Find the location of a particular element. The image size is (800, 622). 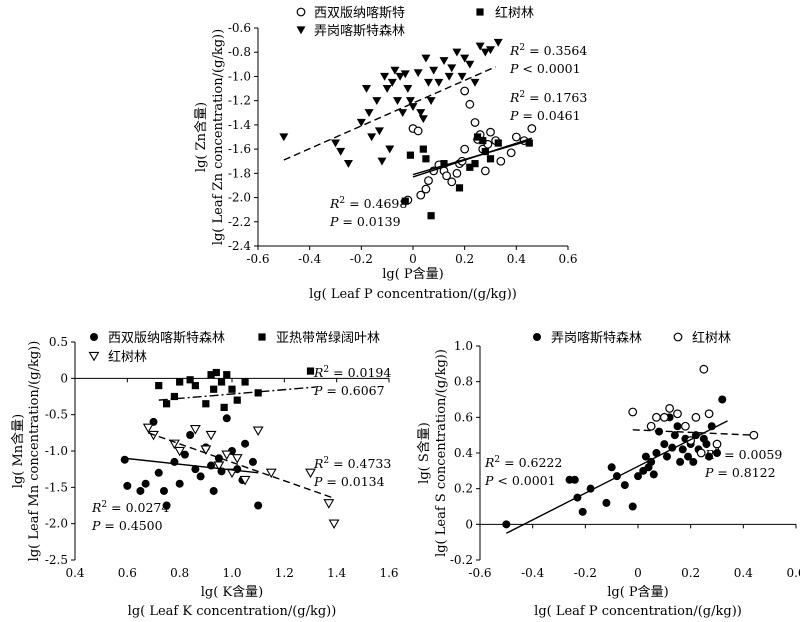

y-tick-label: -0.5 is located at coordinates (56, 415).